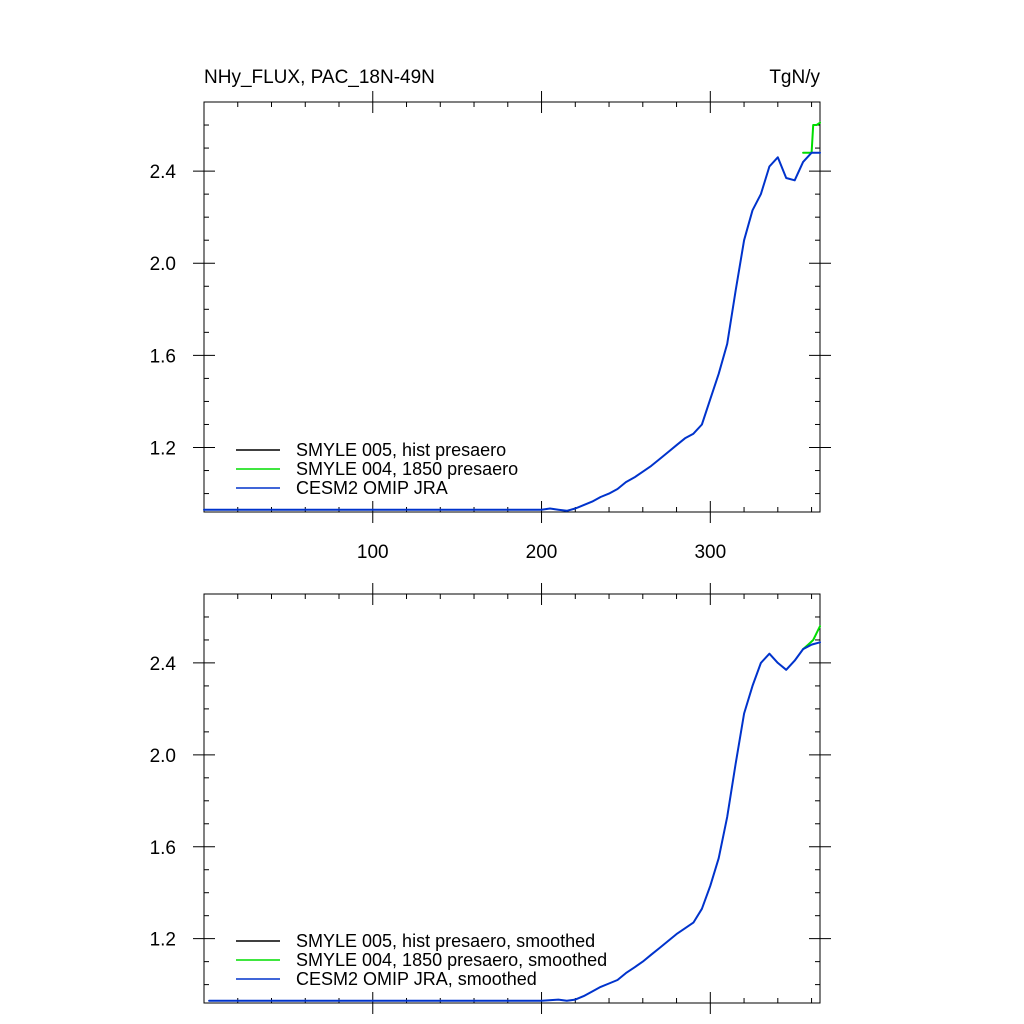 The image size is (1024, 1024). I want to click on legend-label: CESM2 OMIP JRA, so click(372, 488).